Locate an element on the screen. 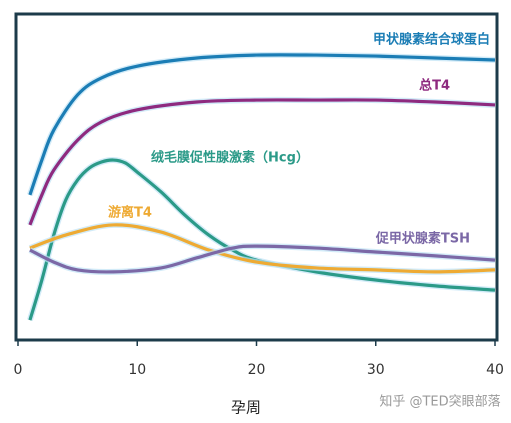  series-label: 游离T4 is located at coordinates (130, 213).